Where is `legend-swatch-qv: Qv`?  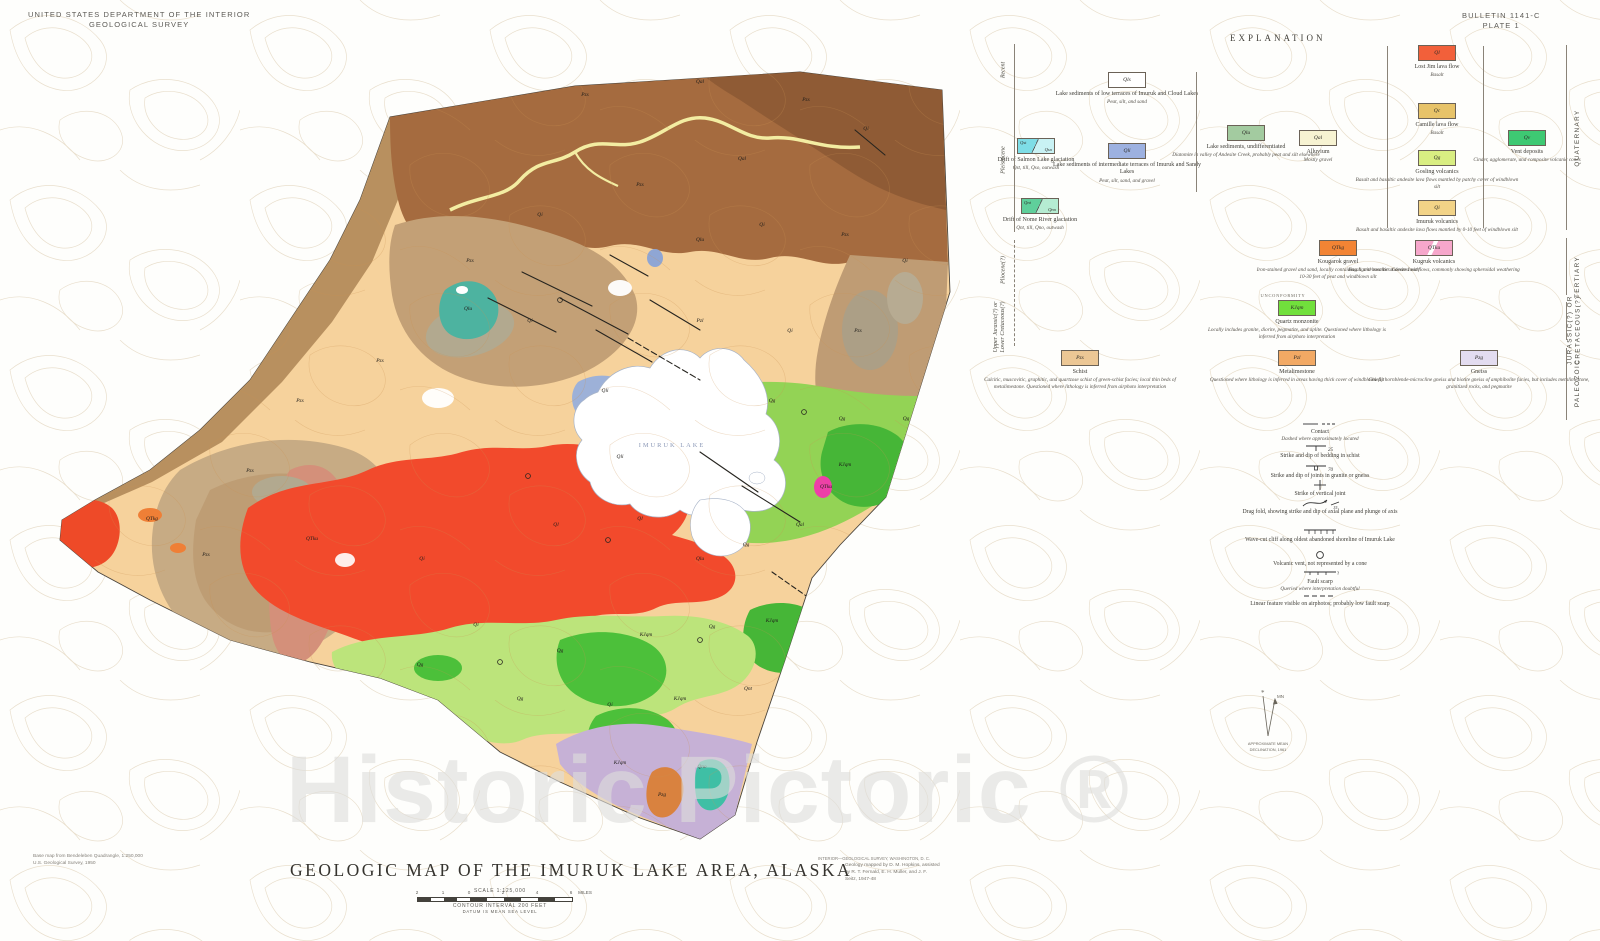 legend-swatch-qv: Qv is located at coordinates (1527, 138).